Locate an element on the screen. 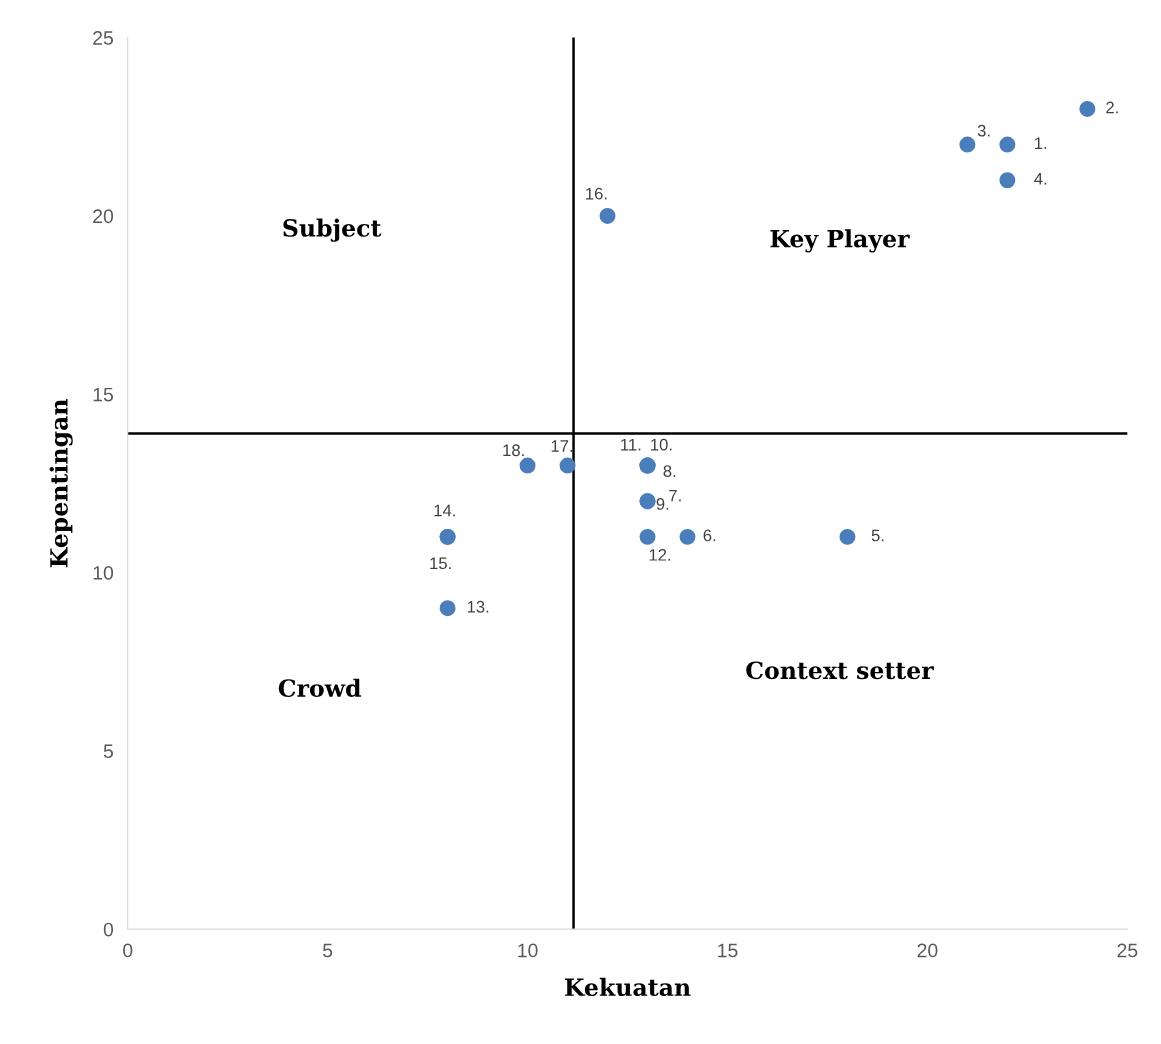 The width and height of the screenshot is (1161, 1044). text: 8. is located at coordinates (669, 471).